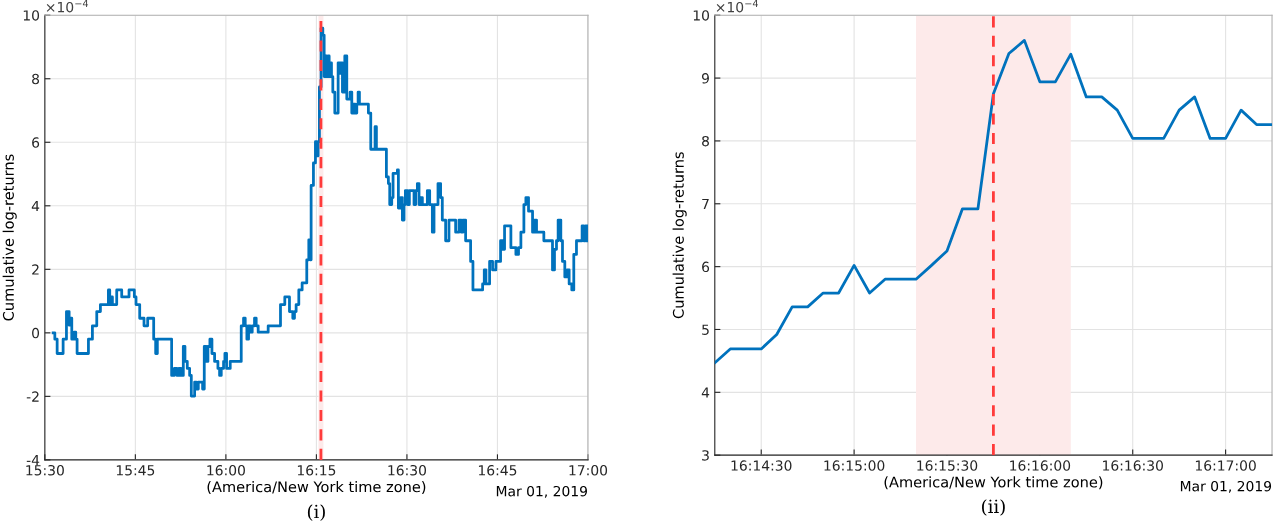 This screenshot has width=1281, height=525. Describe the element at coordinates (588, 470) in the screenshot. I see `x-tick-label: 17:00` at that location.